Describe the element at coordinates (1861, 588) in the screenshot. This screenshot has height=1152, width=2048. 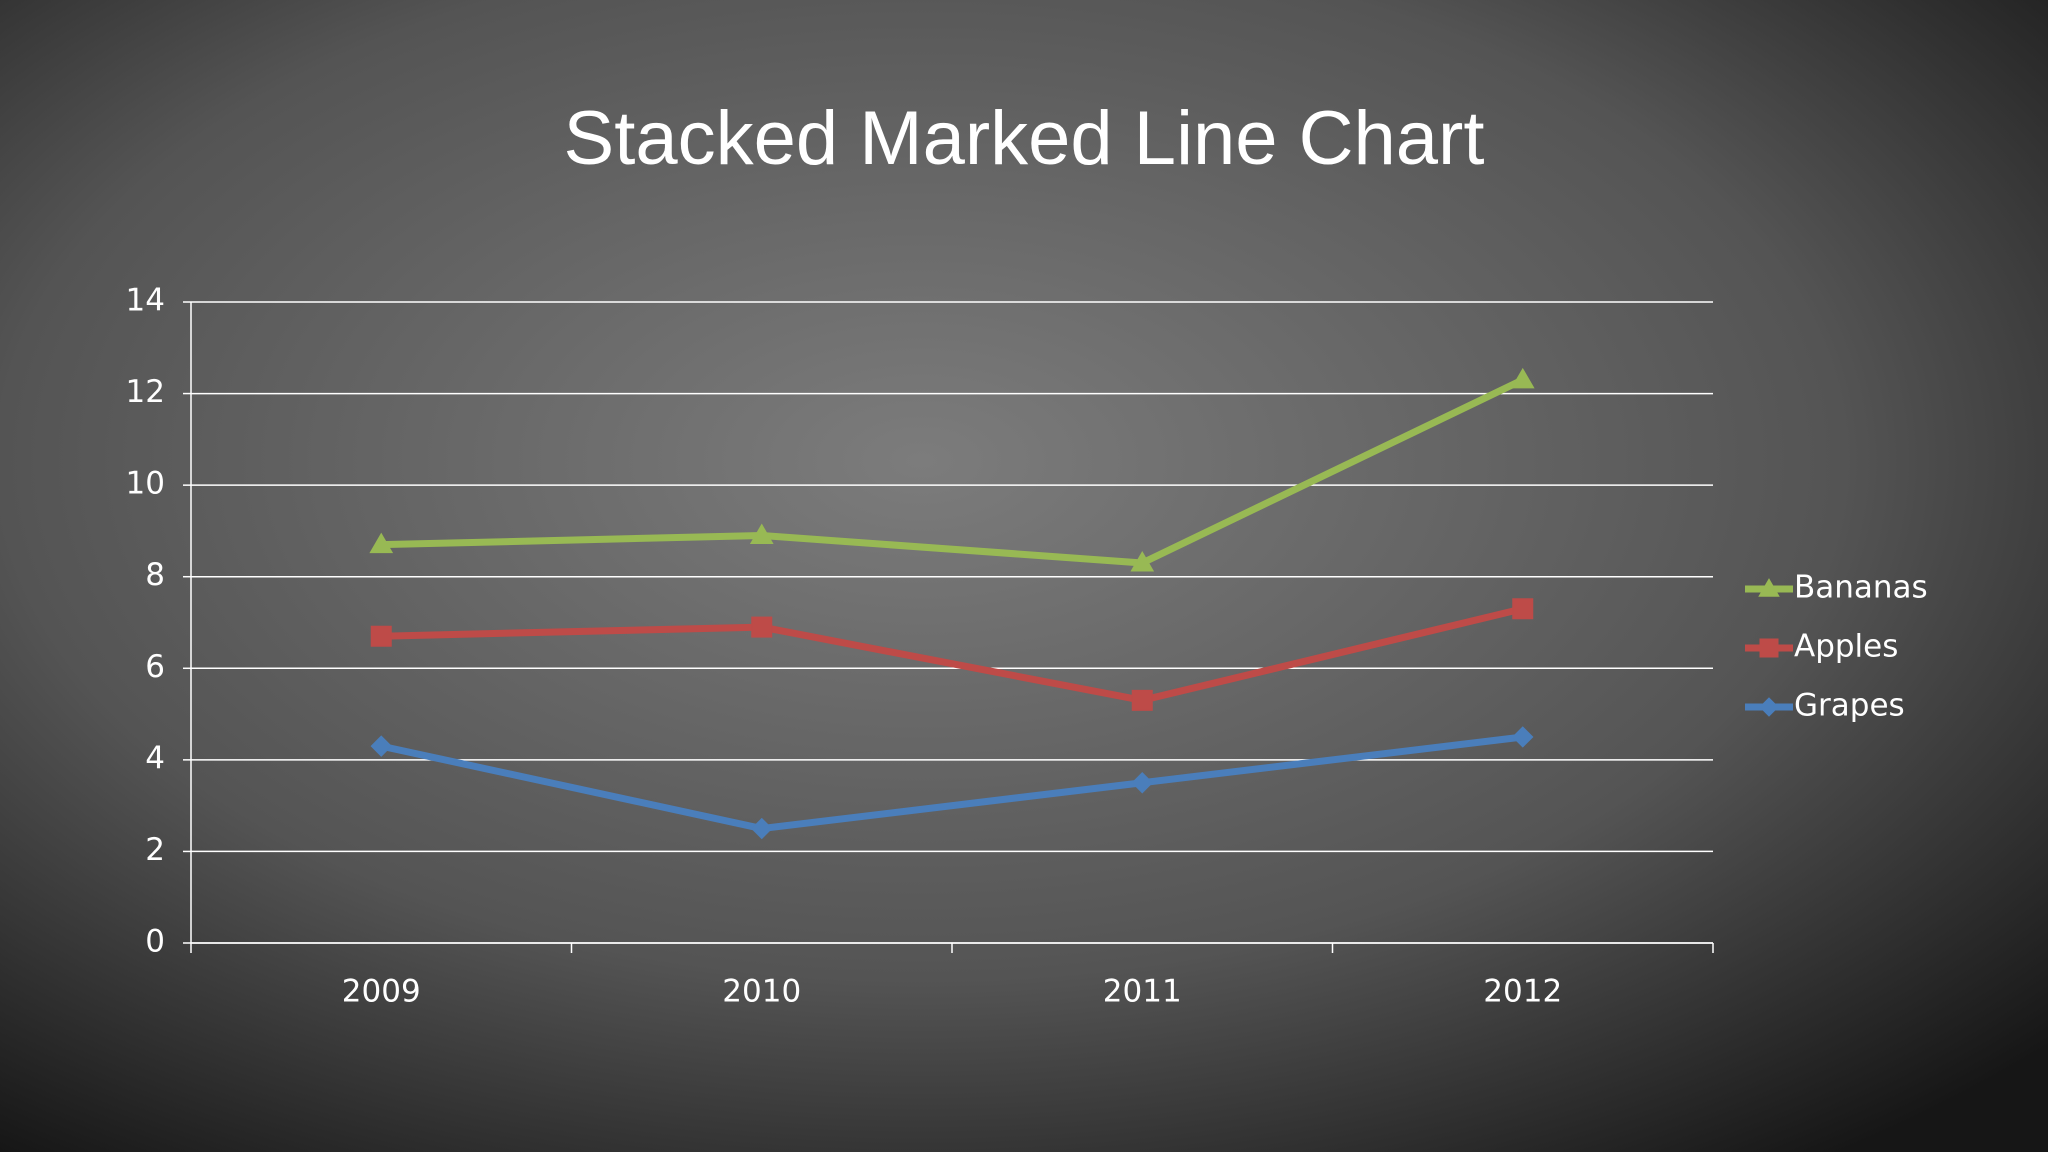
I see `legend-label: Bananas` at that location.